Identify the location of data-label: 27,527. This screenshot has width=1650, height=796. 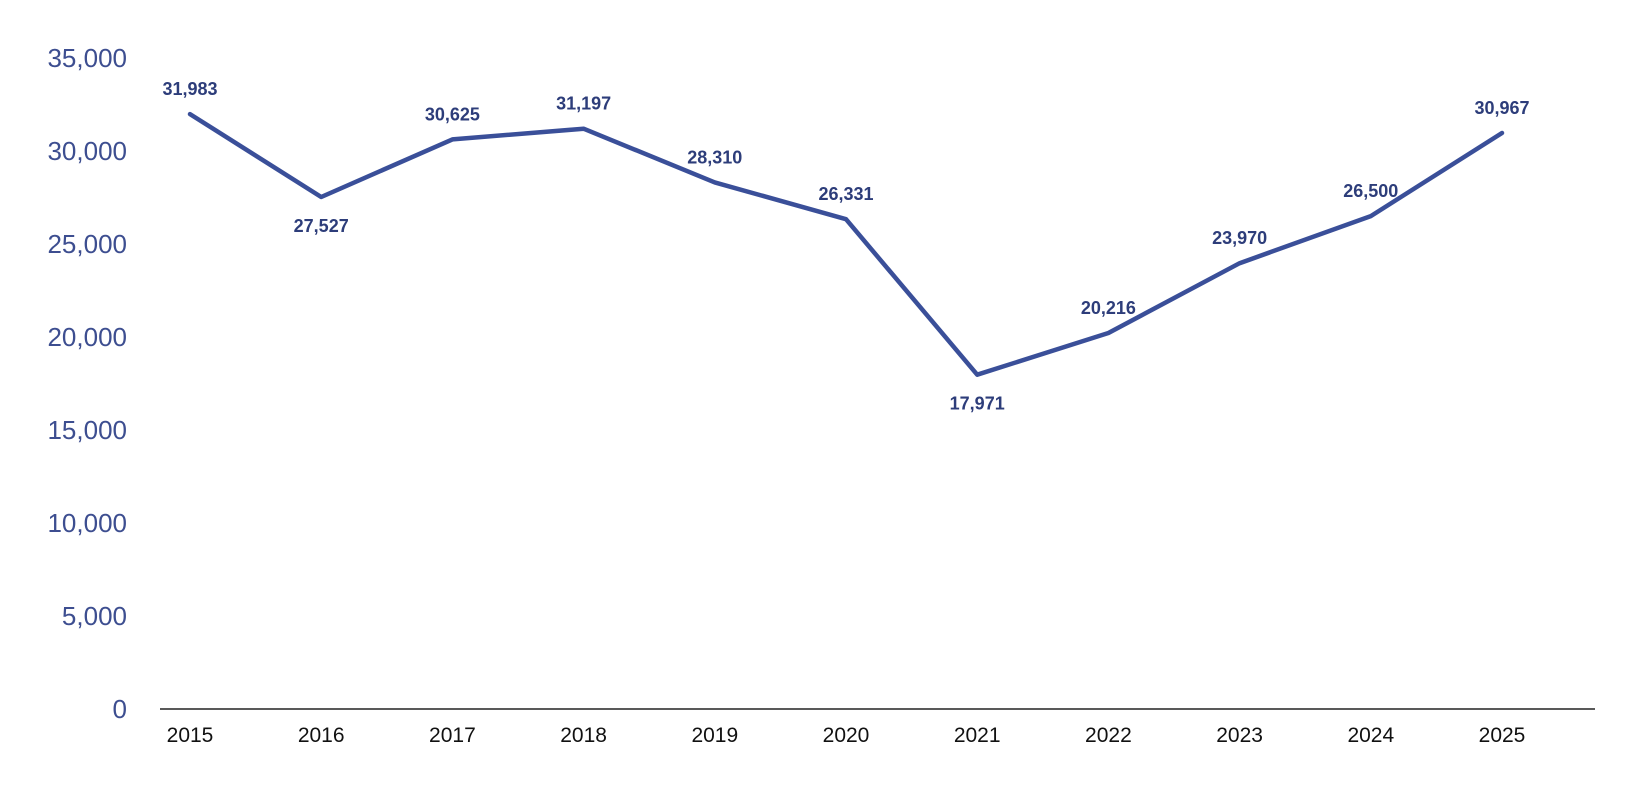
(321, 226).